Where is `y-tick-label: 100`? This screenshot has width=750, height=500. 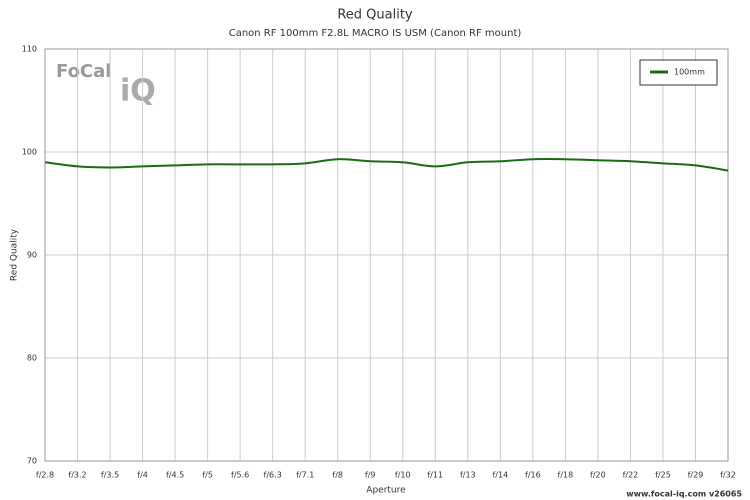 y-tick-label: 100 is located at coordinates (29, 152).